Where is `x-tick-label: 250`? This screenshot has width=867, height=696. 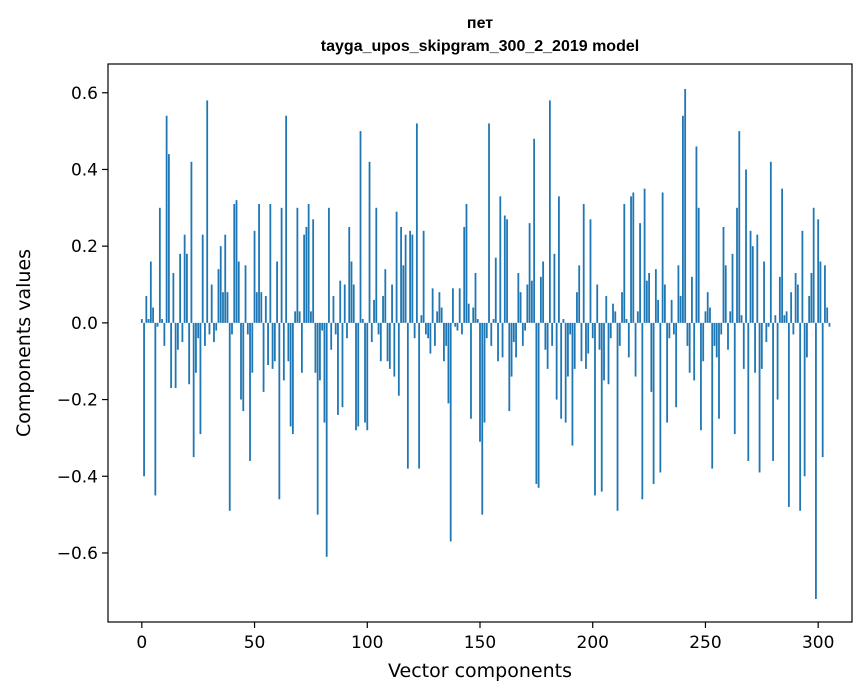 x-tick-label: 250 is located at coordinates (705, 643).